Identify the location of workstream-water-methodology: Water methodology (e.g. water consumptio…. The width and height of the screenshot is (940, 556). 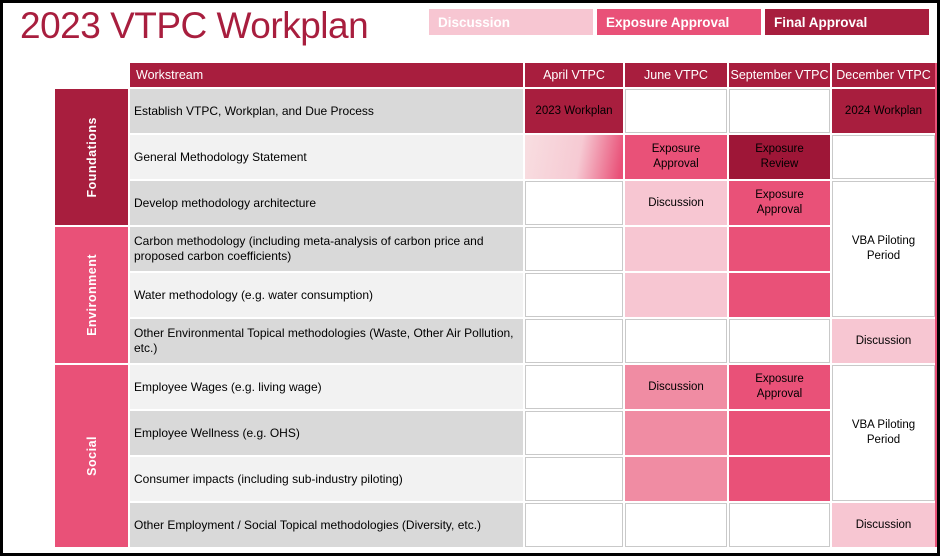
(326, 295).